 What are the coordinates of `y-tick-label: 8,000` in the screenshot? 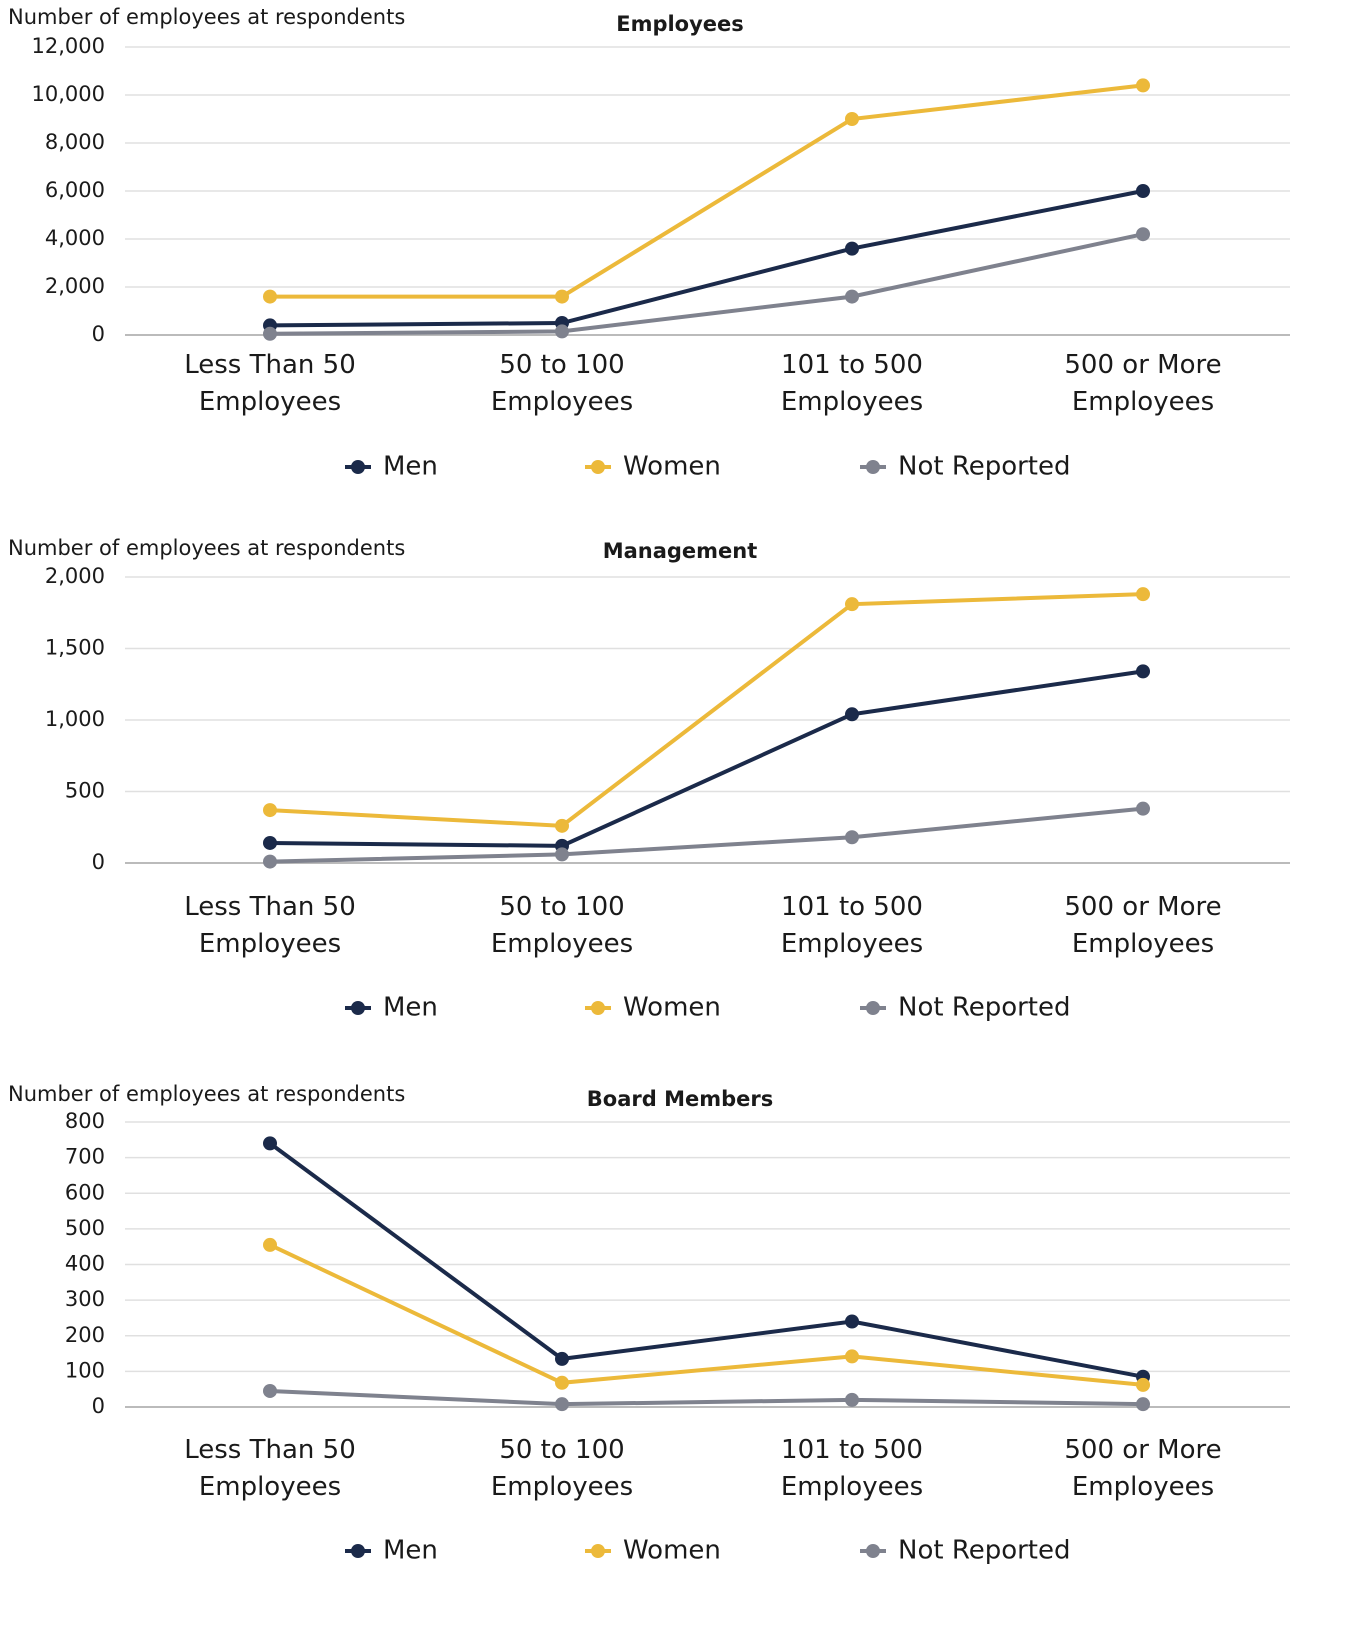 It's located at (75, 142).